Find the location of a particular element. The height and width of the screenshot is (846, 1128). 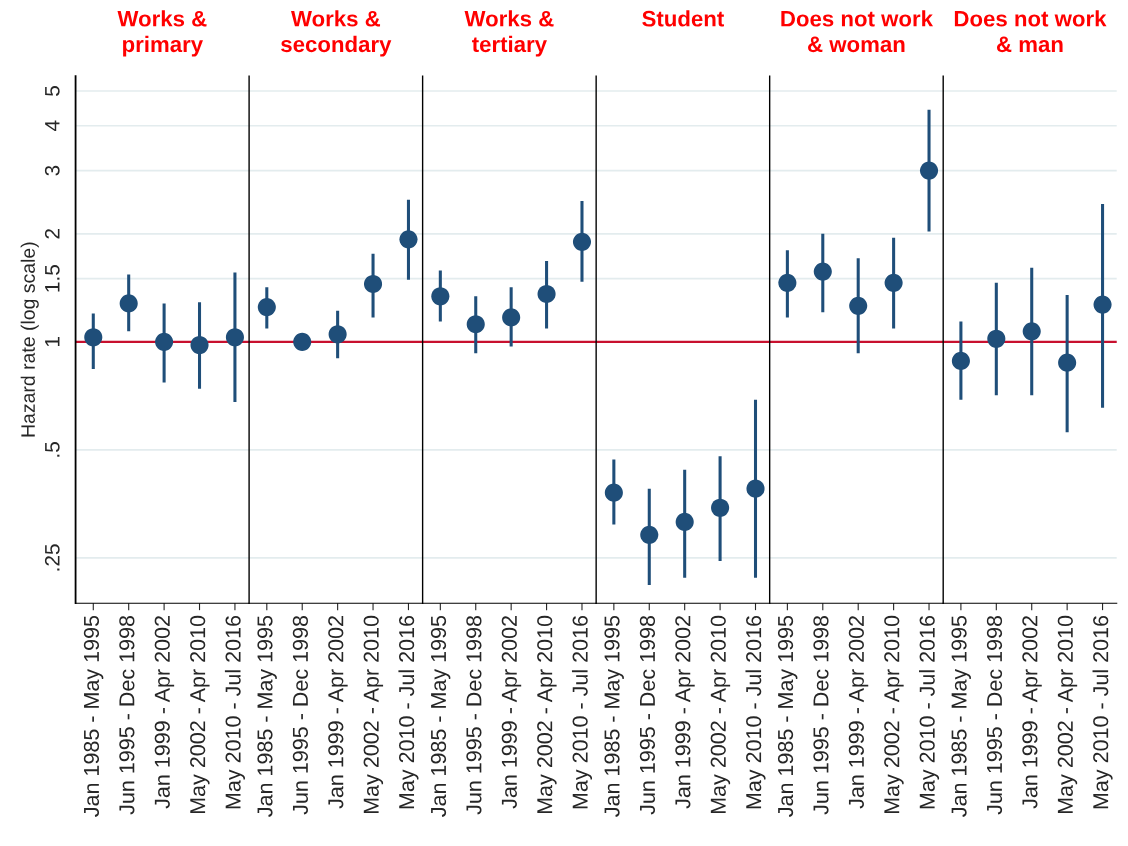

y-tick-label: 4 is located at coordinates (52, 126).